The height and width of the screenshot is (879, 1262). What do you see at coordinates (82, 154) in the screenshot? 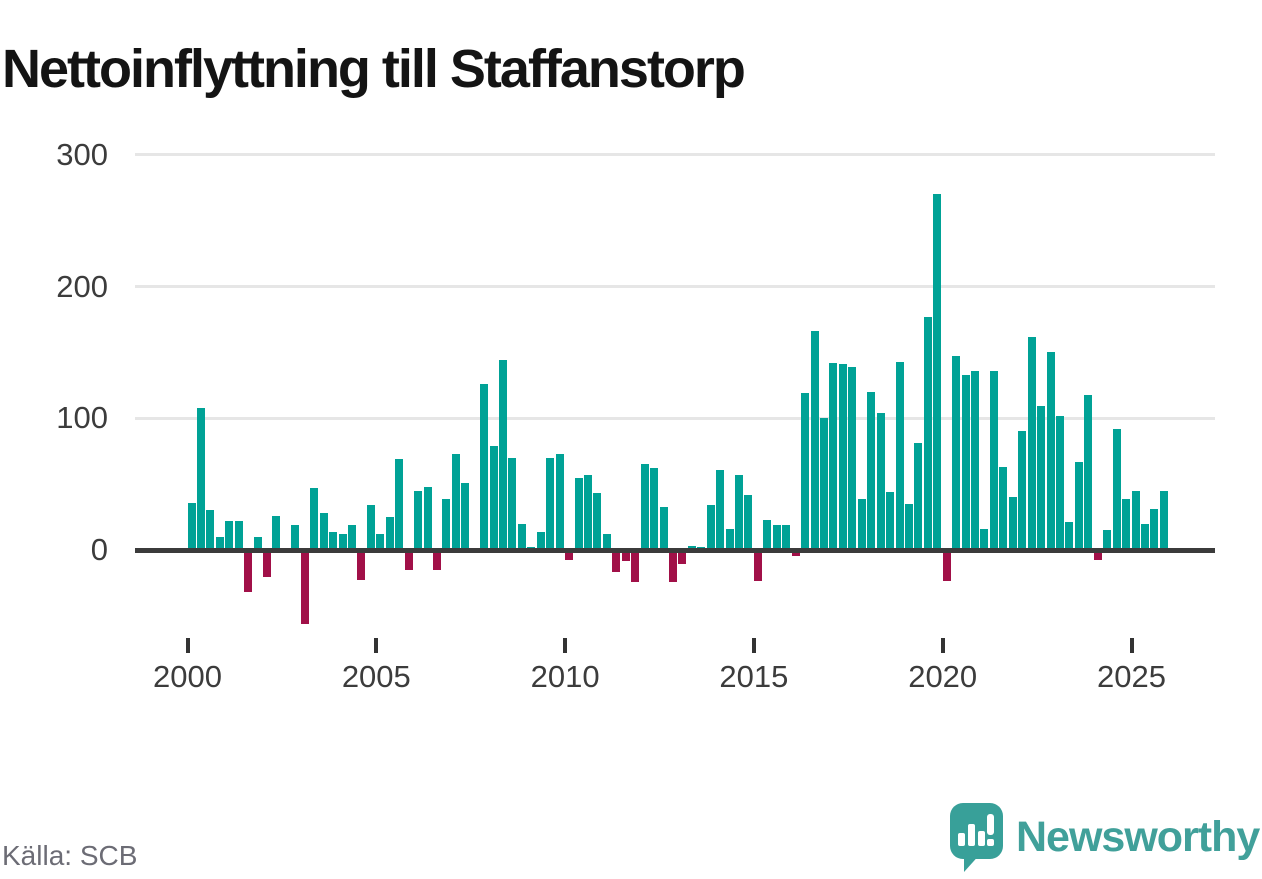
I see `y-axis-label: 300` at bounding box center [82, 154].